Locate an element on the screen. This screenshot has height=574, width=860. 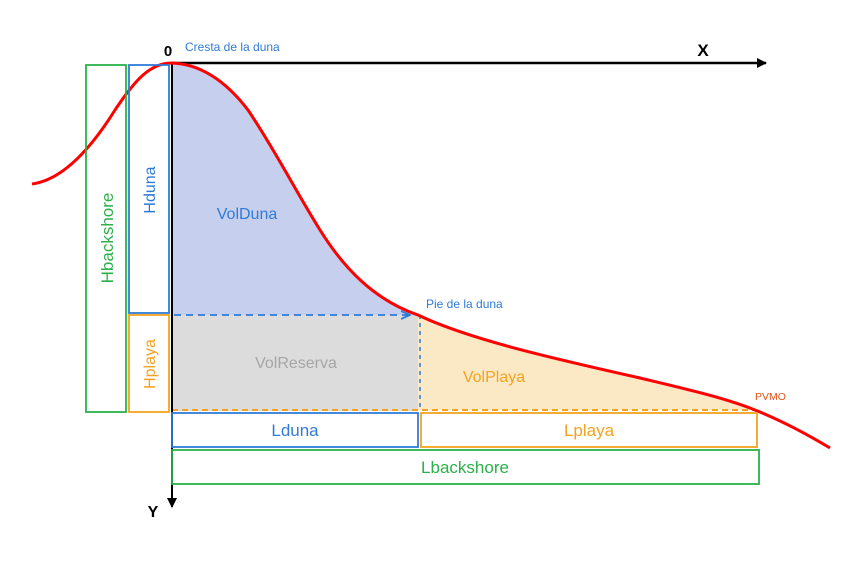
y-axis-label: Y is located at coordinates (153, 512).